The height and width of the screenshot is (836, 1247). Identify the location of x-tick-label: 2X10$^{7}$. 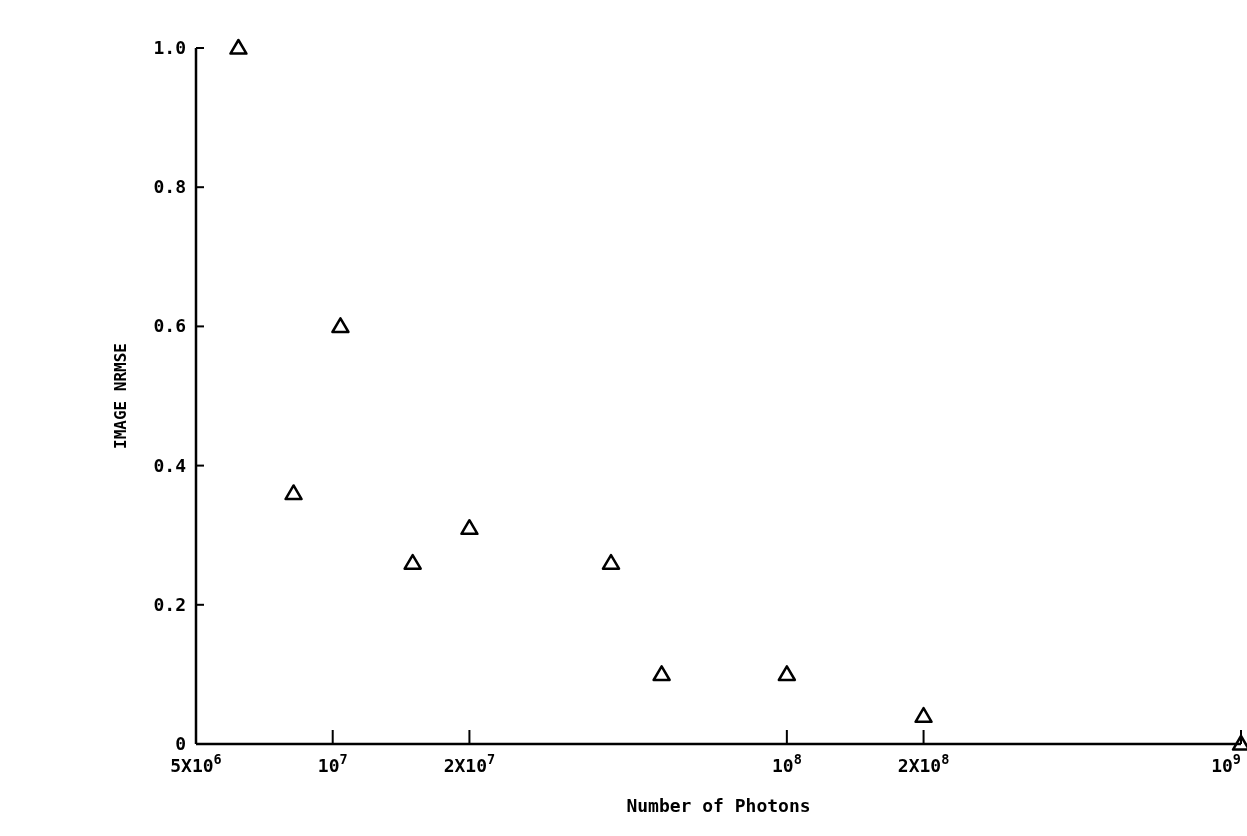
(469, 763).